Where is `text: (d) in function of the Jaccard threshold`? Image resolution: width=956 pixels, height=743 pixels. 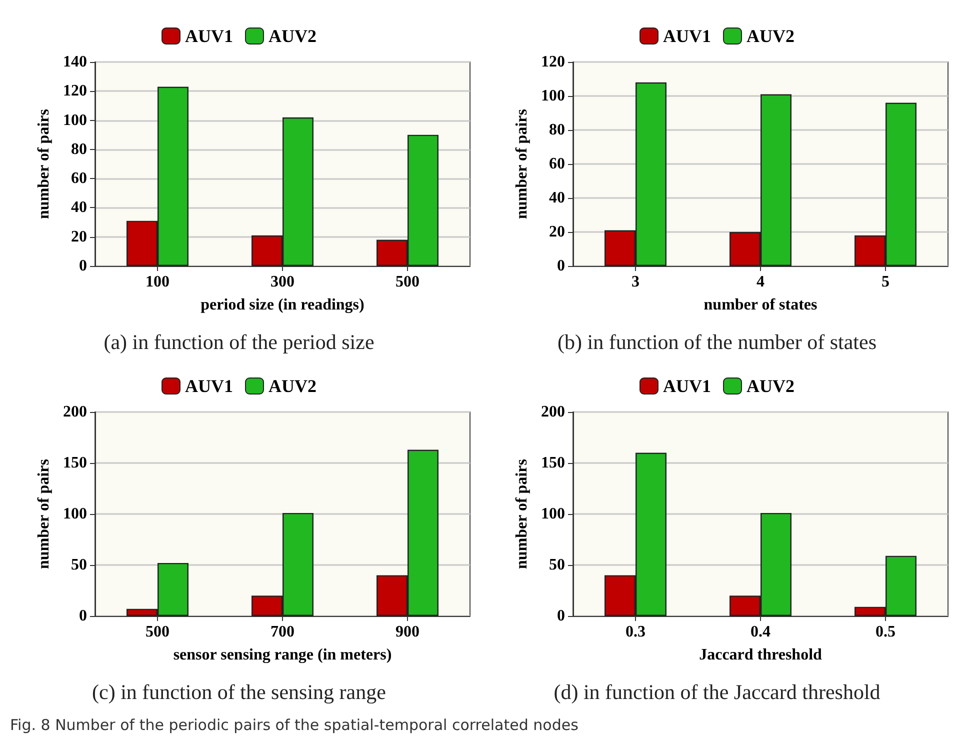 text: (d) in function of the Jaccard threshold is located at coordinates (717, 692).